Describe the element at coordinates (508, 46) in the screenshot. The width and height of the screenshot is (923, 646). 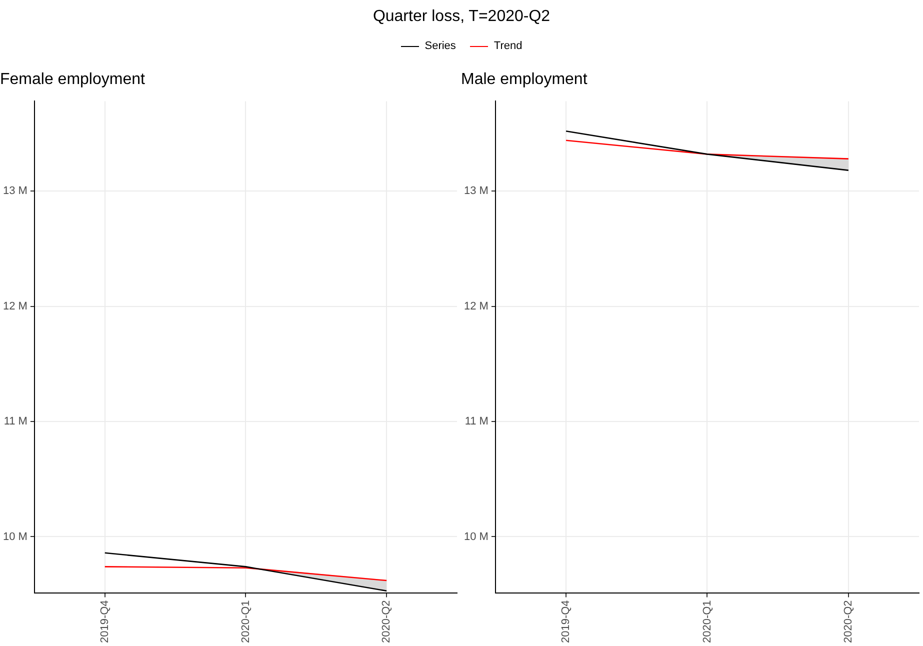
I see `legend-label: Trend` at that location.